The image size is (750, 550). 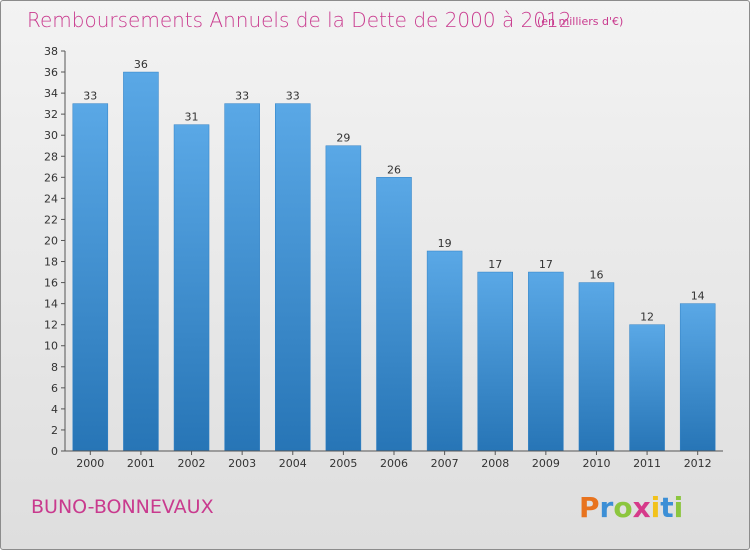 I want to click on y-tick-label: 30, so click(x=51, y=135).